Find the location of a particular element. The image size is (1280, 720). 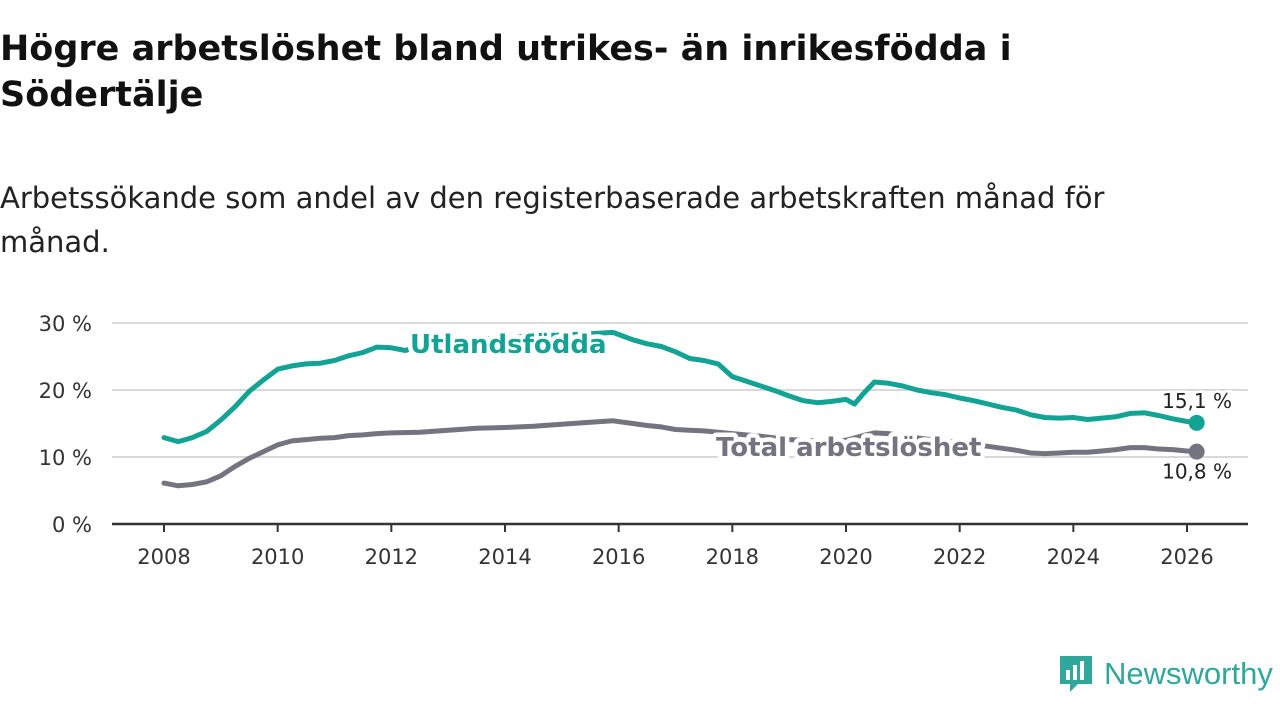

x-tick-label-2022: 2022 is located at coordinates (959, 557).